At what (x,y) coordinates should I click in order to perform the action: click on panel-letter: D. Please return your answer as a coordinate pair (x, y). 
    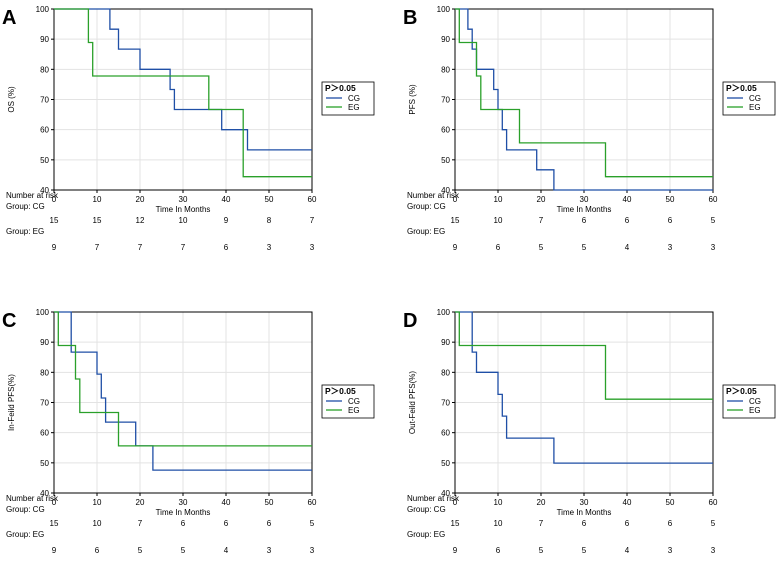
    Looking at the image, I should click on (410, 321).